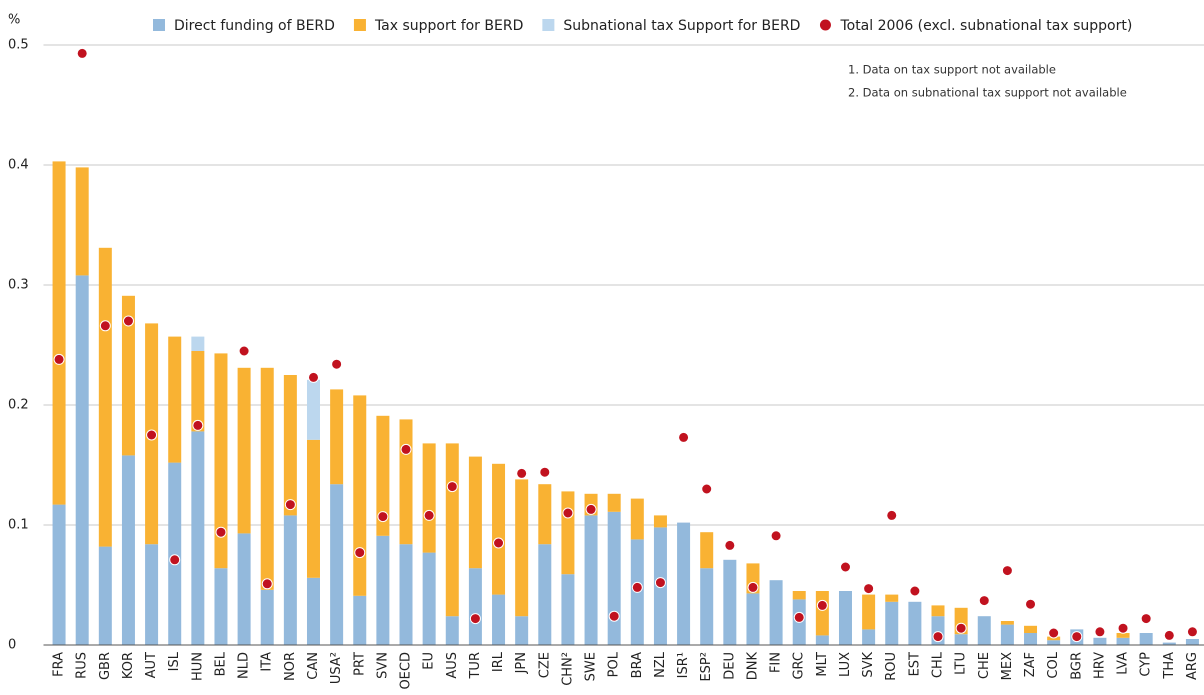 The image size is (1204, 695). I want to click on x-tick-label: USA², so click(336, 668).